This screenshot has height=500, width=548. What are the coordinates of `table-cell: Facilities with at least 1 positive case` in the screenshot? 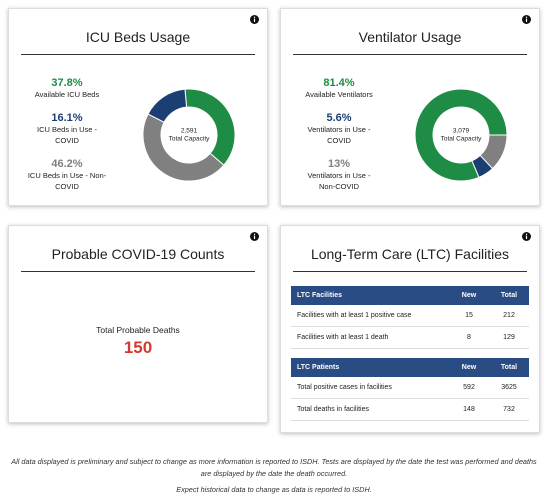 It's located at (370, 316).